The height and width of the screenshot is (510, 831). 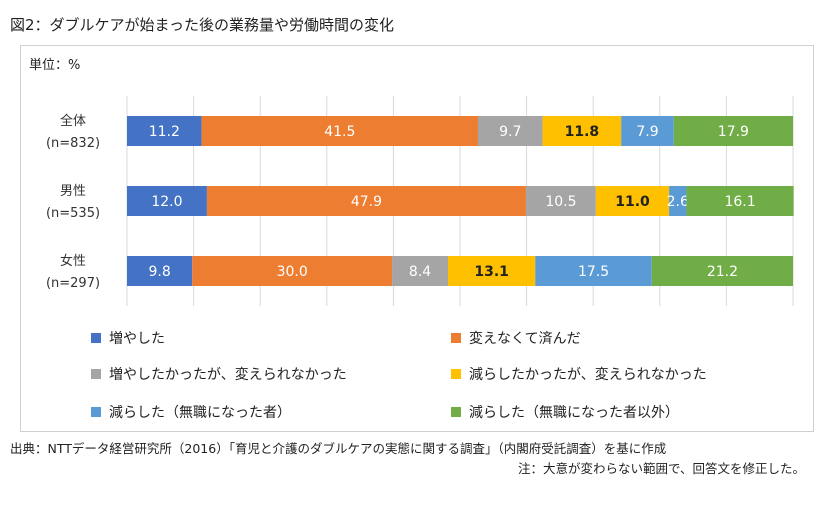 I want to click on category-sublabel: (n=297), so click(x=73, y=283).